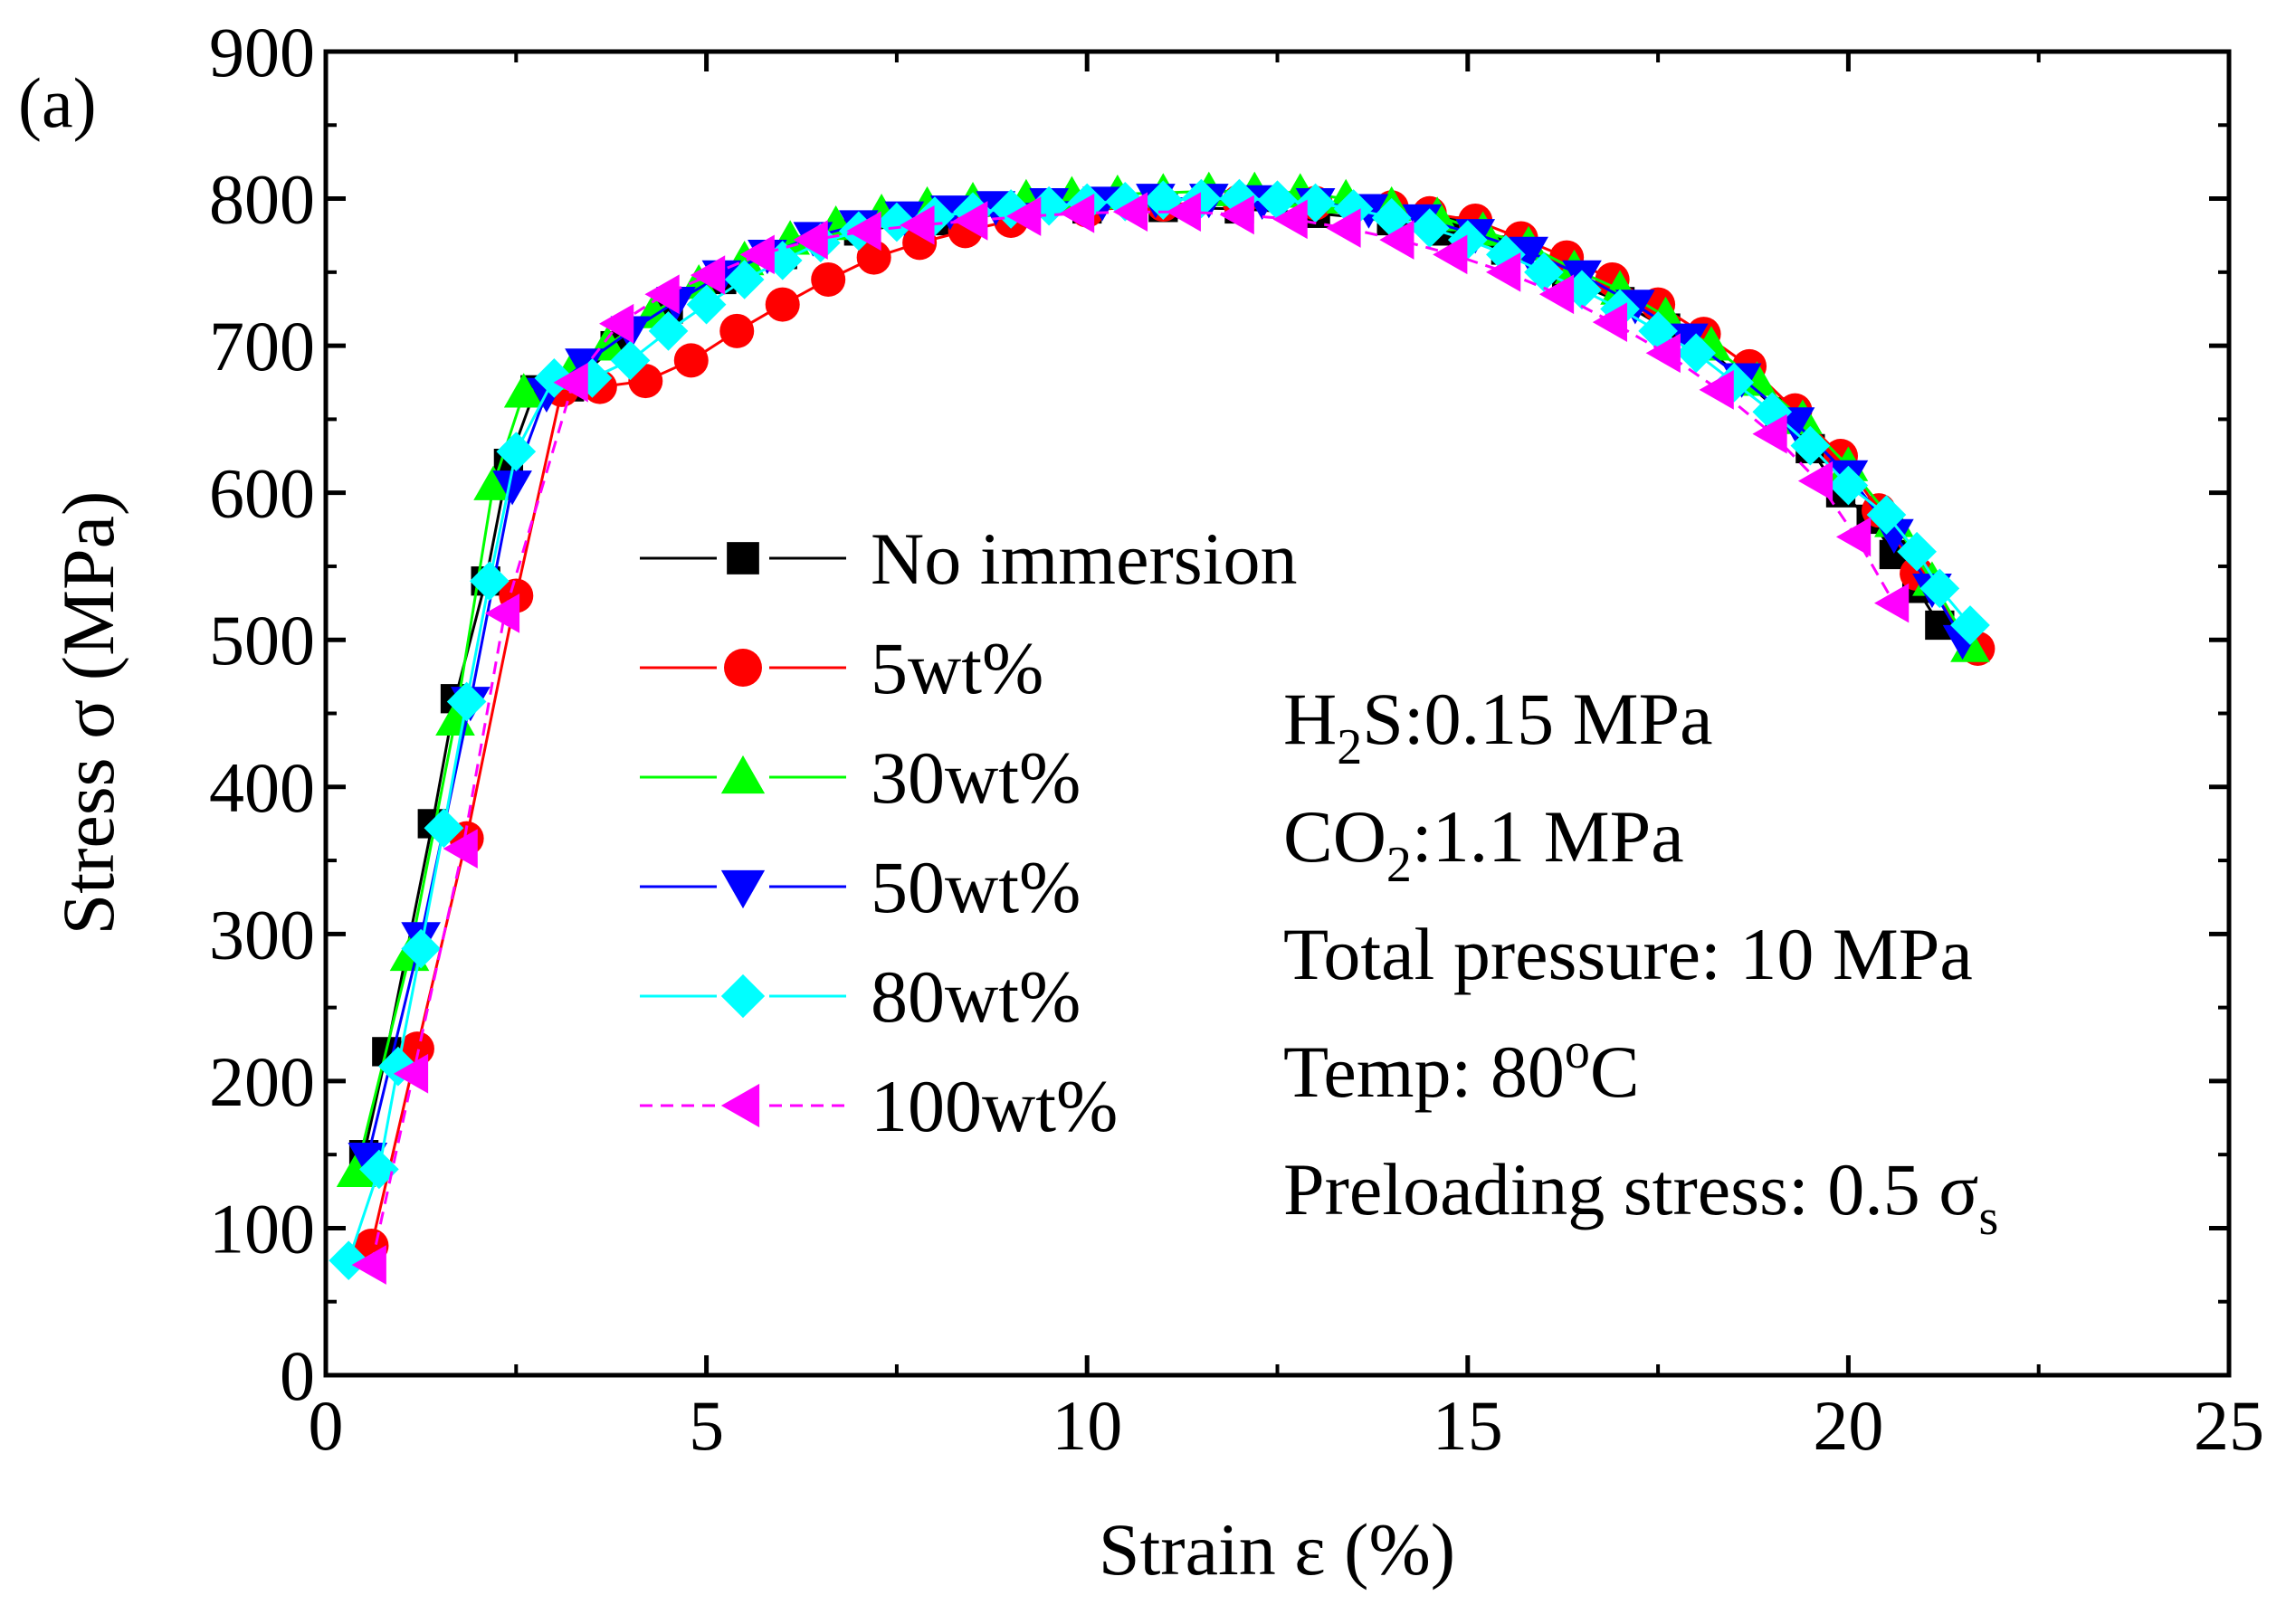 This screenshot has height=1624, width=2286. Describe the element at coordinates (861, 887) in the screenshot. I see `legend-entry-50wtpct: 50wt%` at that location.